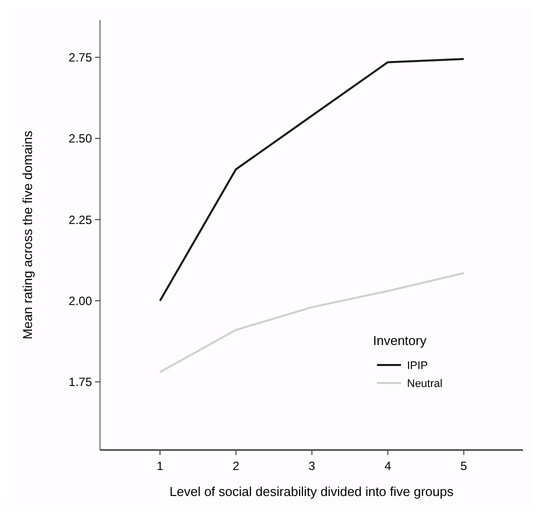 The height and width of the screenshot is (517, 541). Describe the element at coordinates (80, 139) in the screenshot. I see `y-tick-label: 2.50` at that location.